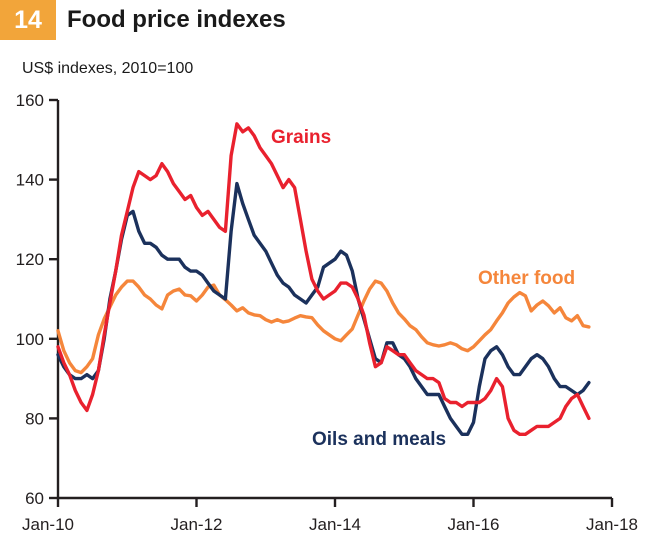 This screenshot has width=654, height=546. I want to click on x-tick-label: Jan-12, so click(197, 524).